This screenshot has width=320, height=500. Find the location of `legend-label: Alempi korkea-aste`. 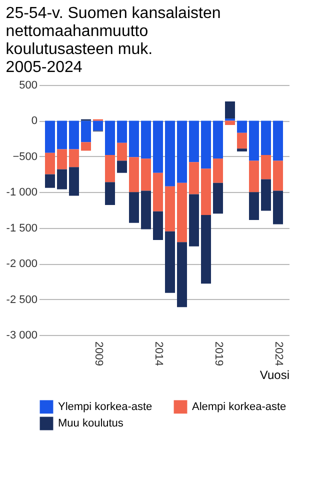

legend-label: Alempi korkea-aste is located at coordinates (239, 406).